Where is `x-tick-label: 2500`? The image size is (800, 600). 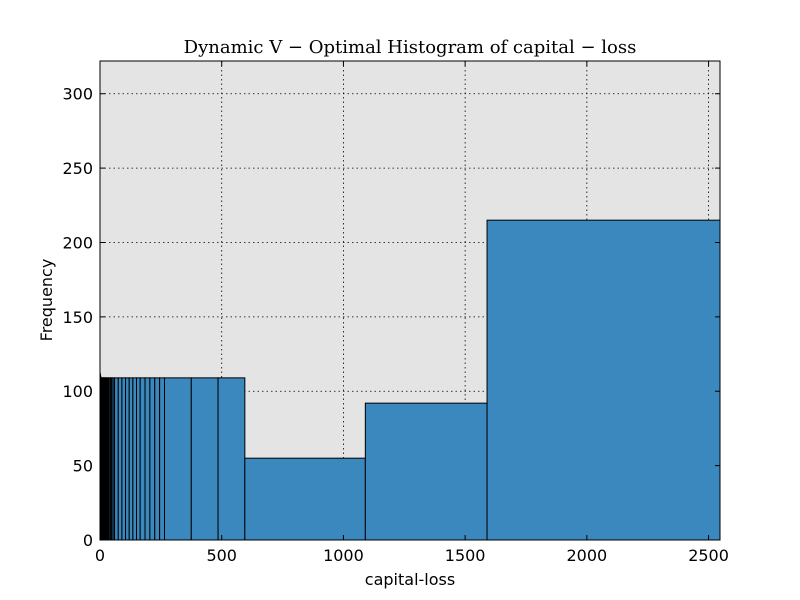
x-tick-label: 2500 is located at coordinates (708, 555).